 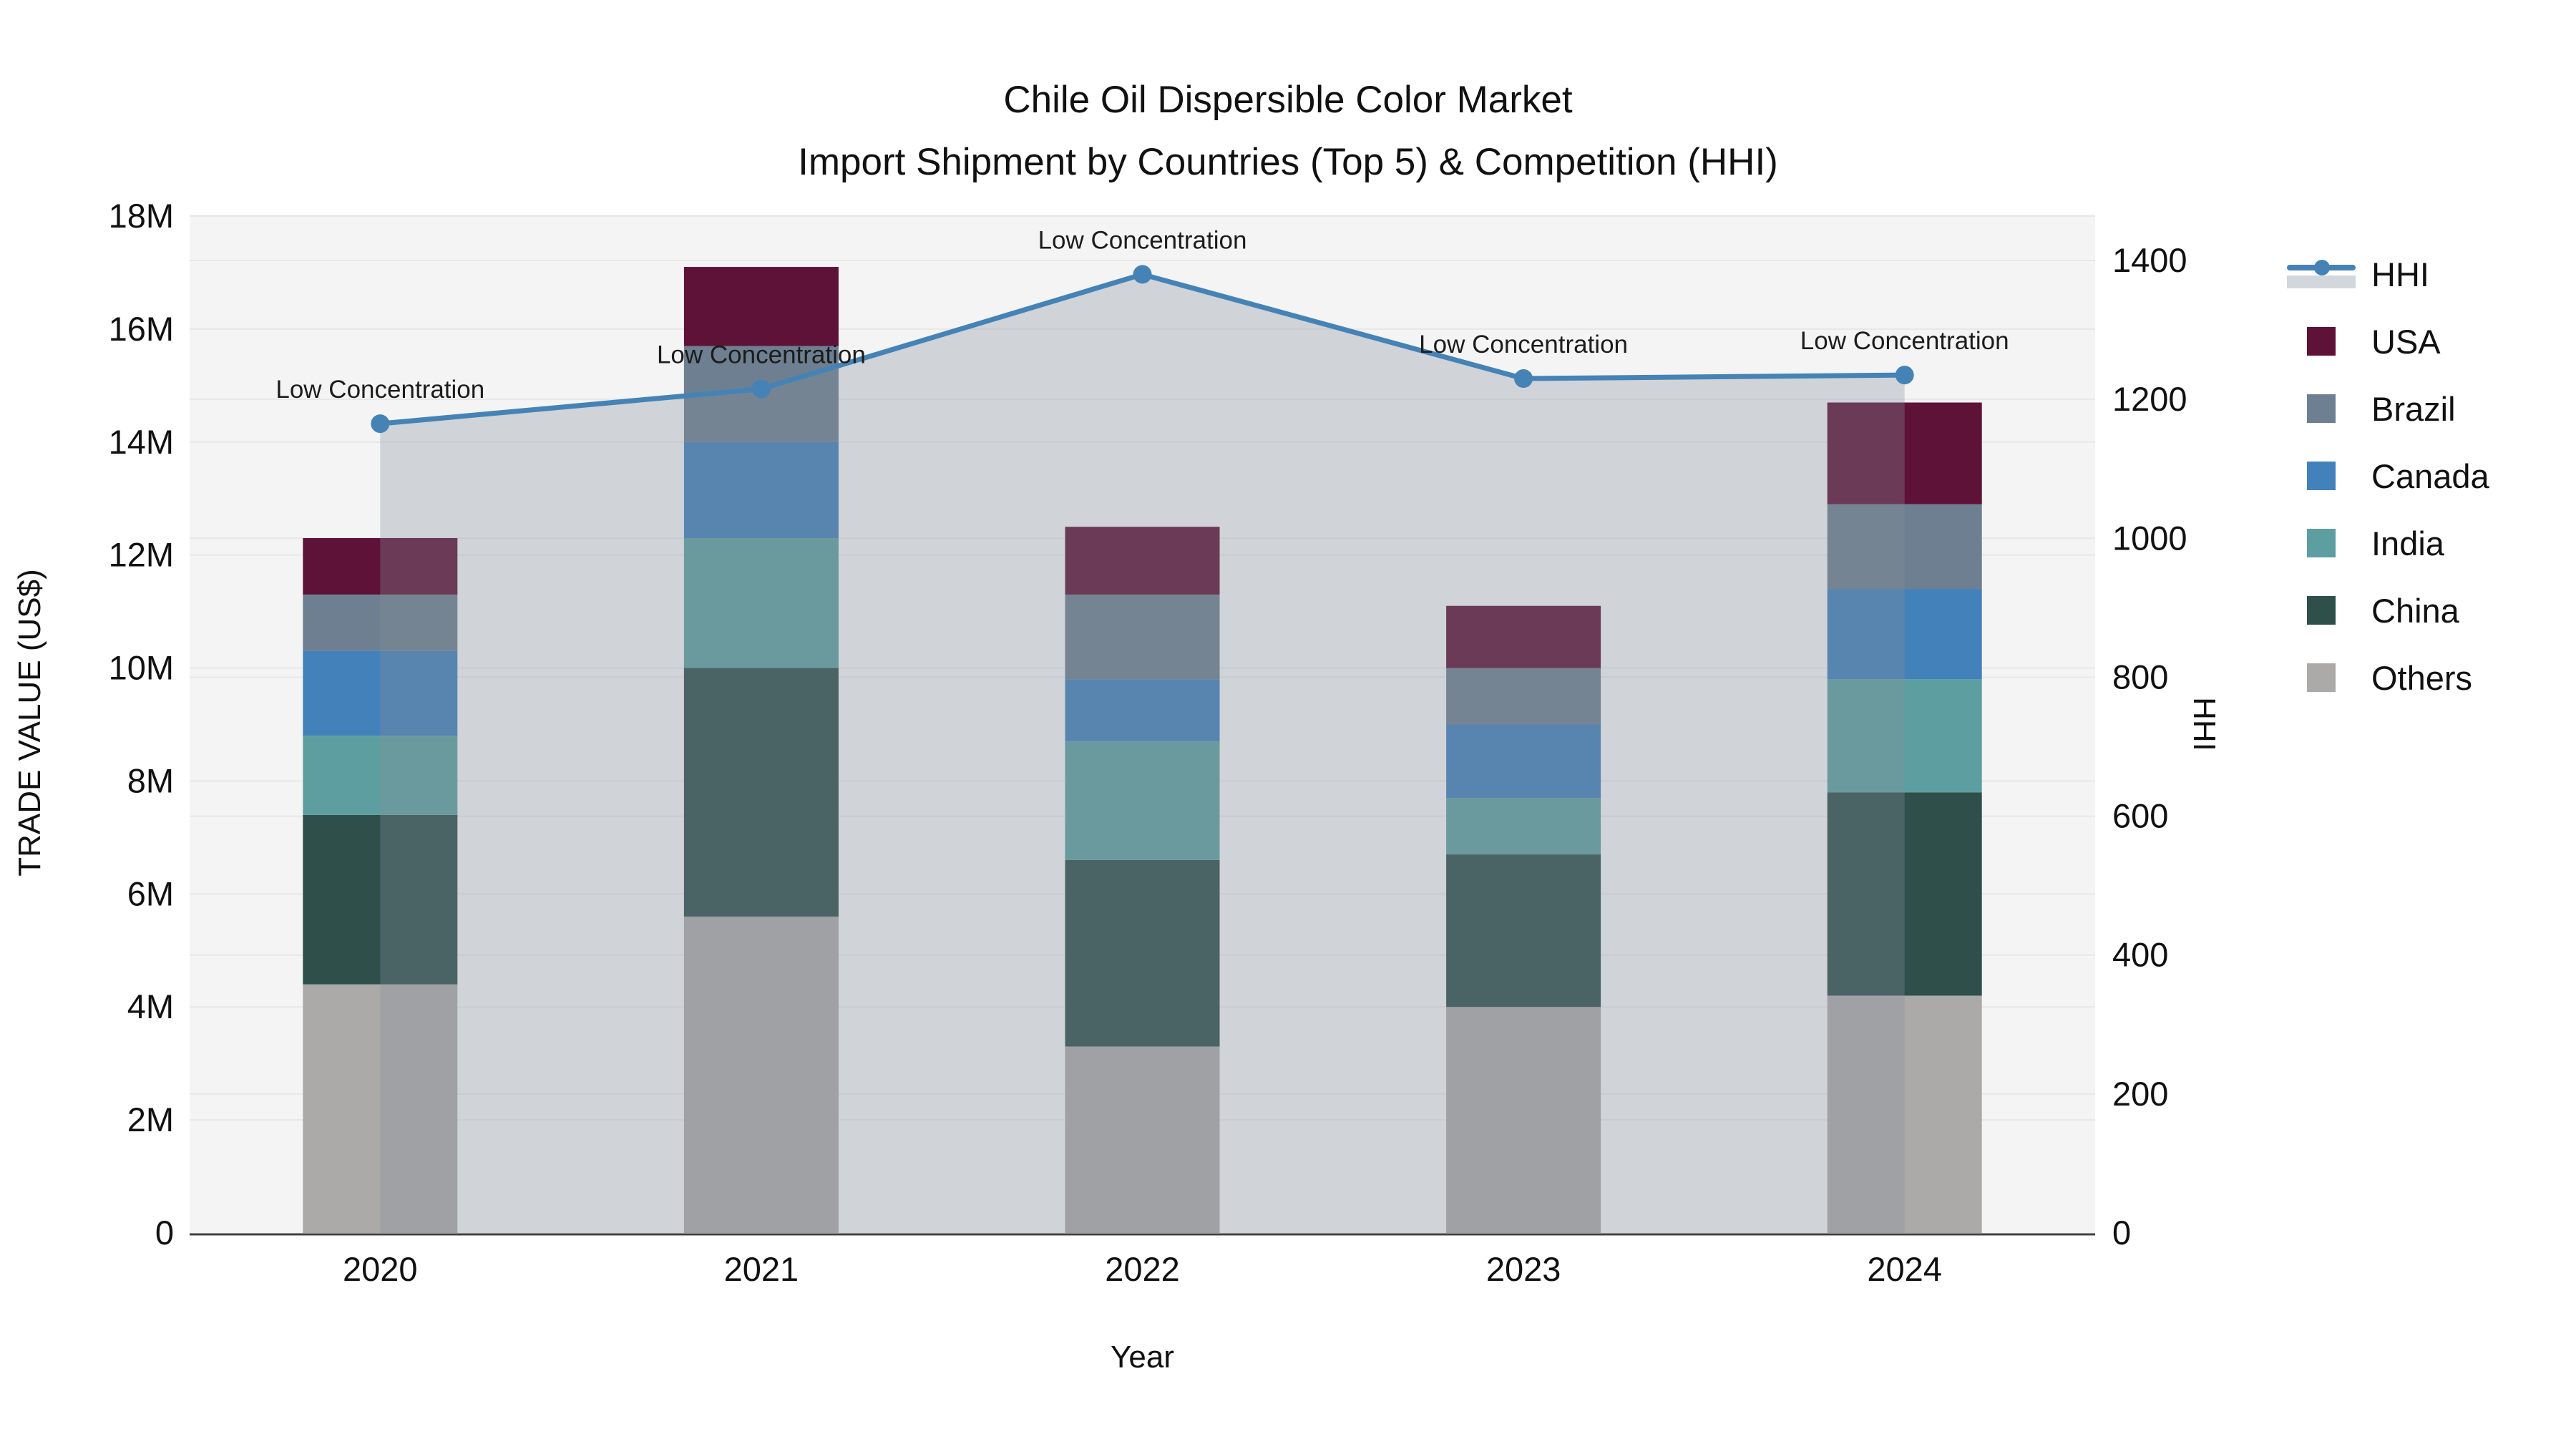 I want to click on legend-label-hhi: HHI, so click(x=2400, y=274).